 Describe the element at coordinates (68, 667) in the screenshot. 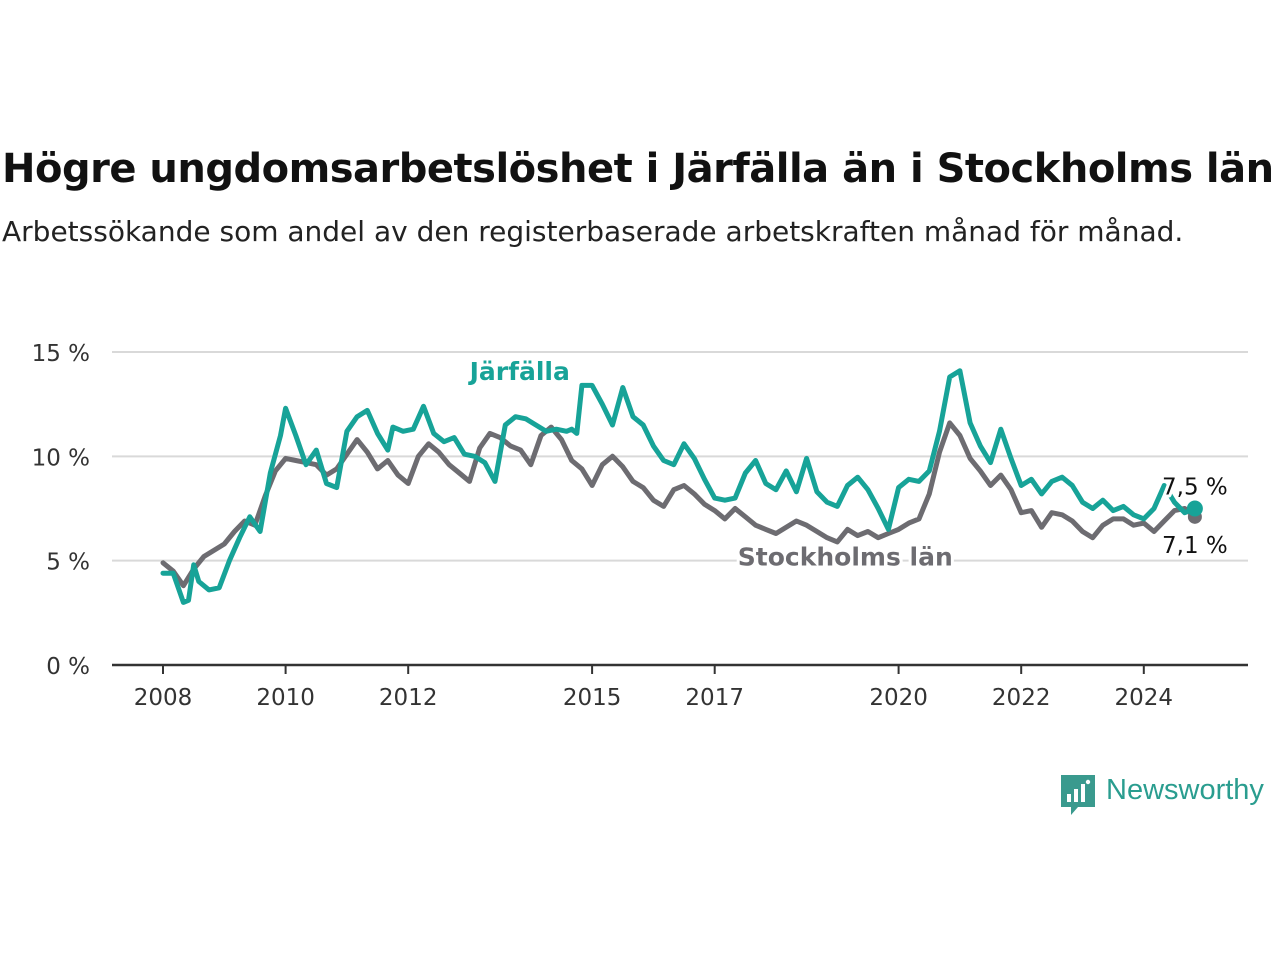

I see `y-tick-label: 0 %` at that location.